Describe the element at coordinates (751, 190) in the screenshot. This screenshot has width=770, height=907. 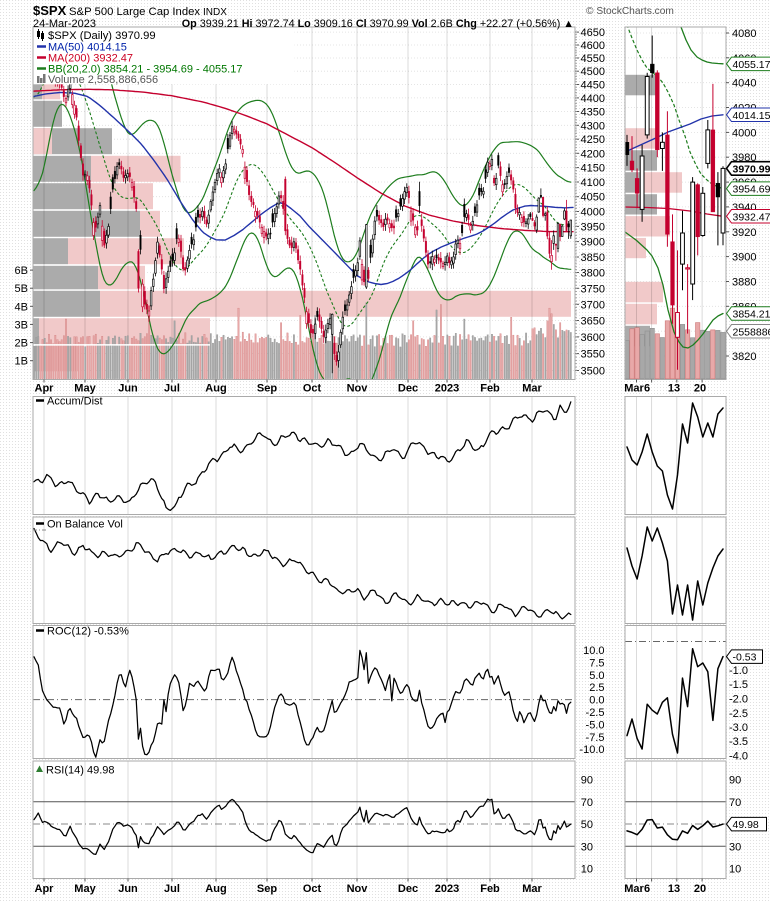
I see `svg-text: 3954.69` at that location.